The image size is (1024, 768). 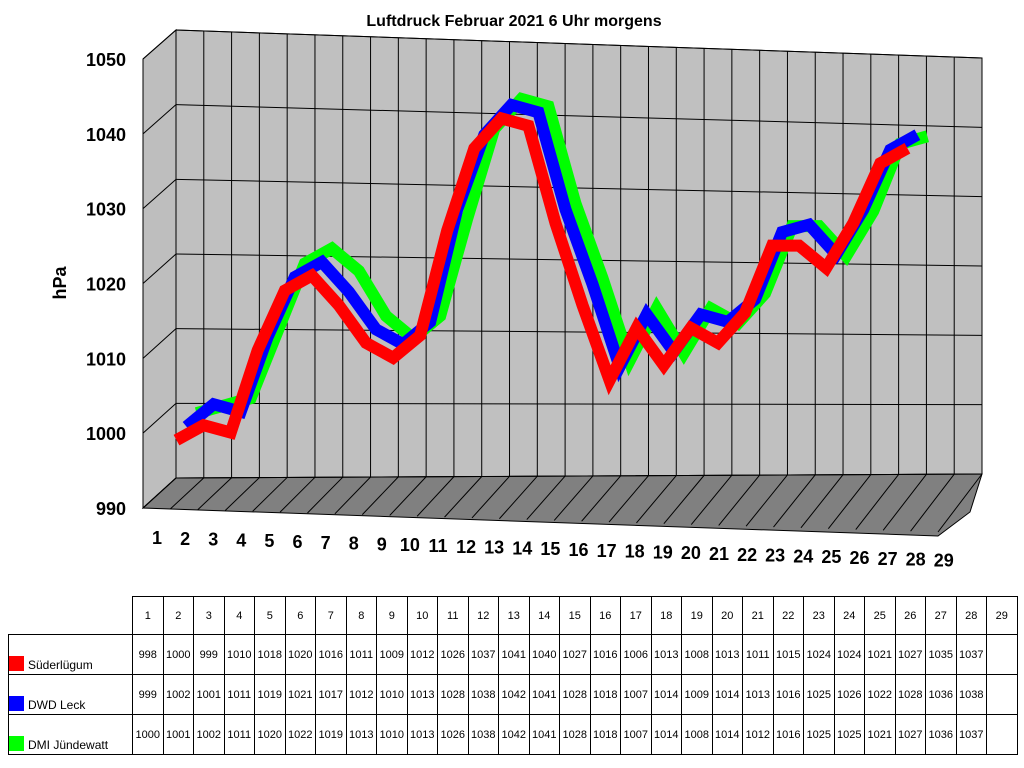 I want to click on table-cell: 1038, so click(x=483, y=734).